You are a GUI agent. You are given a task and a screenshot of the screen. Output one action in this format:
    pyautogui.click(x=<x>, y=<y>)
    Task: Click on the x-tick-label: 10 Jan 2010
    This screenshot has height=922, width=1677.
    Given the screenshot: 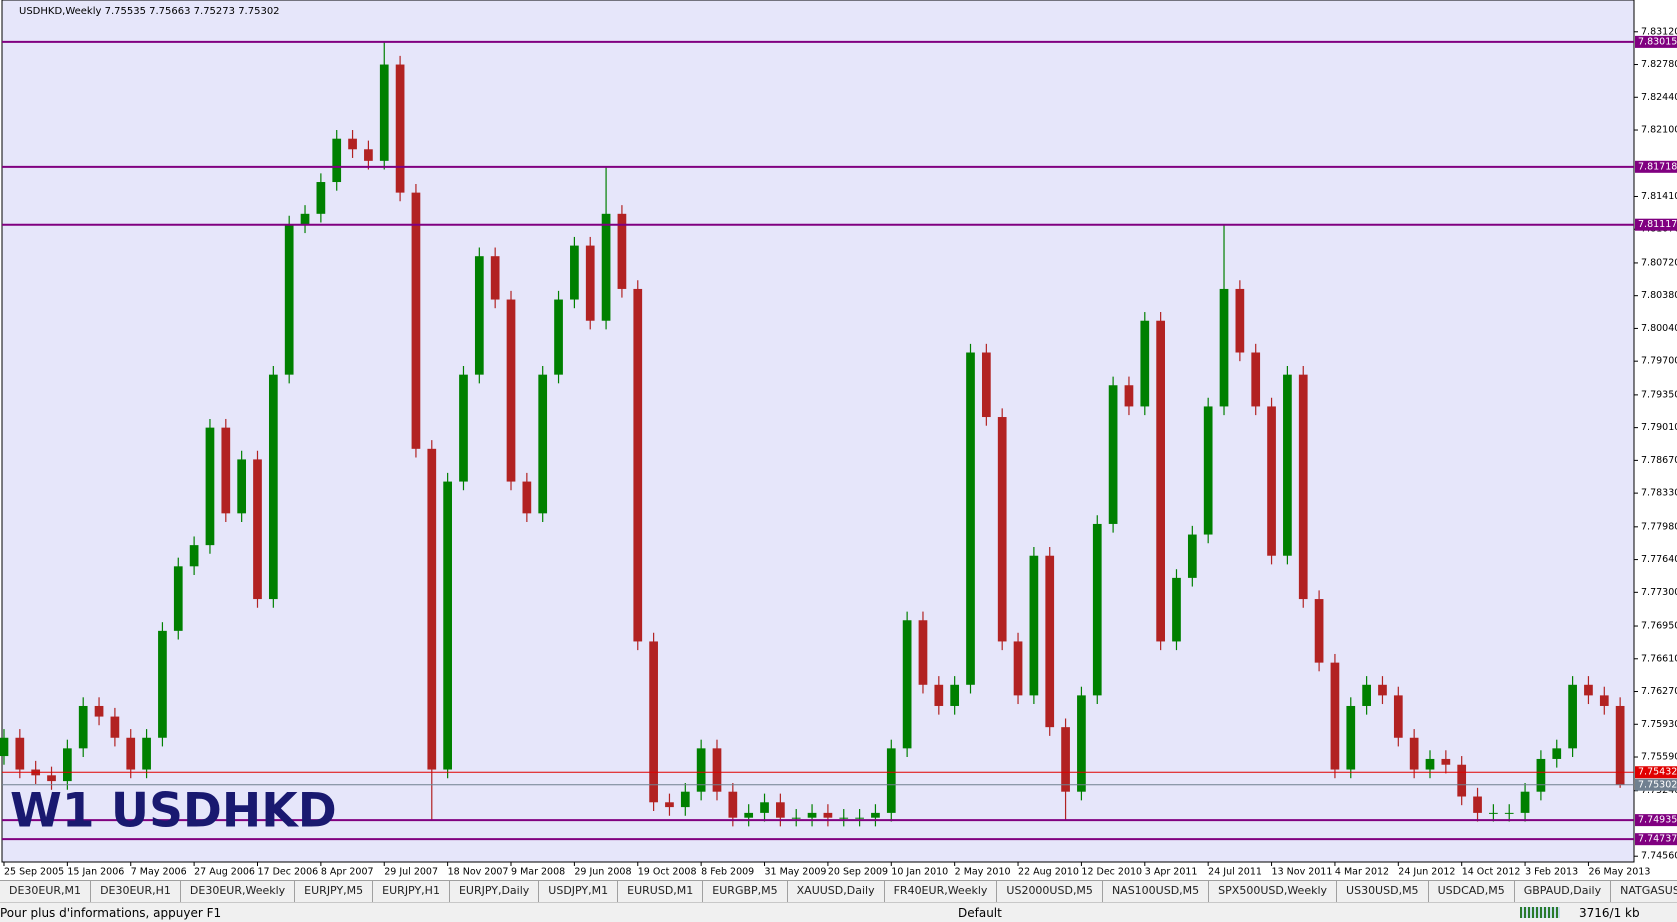 What is the action you would take?
    pyautogui.click(x=919, y=872)
    